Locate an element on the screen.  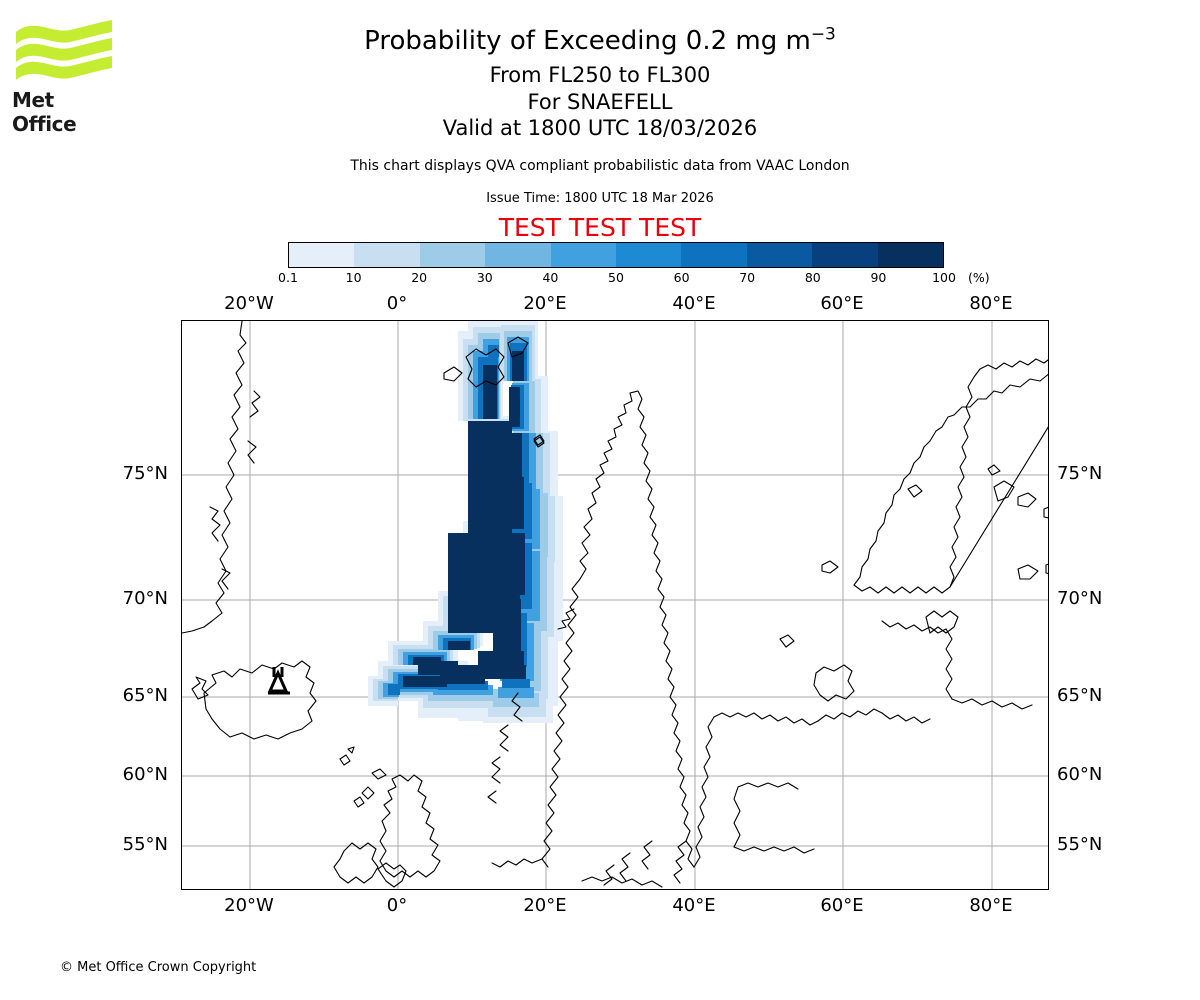
lat-tick-label-right-65°N: 65°N is located at coordinates (1080, 695).